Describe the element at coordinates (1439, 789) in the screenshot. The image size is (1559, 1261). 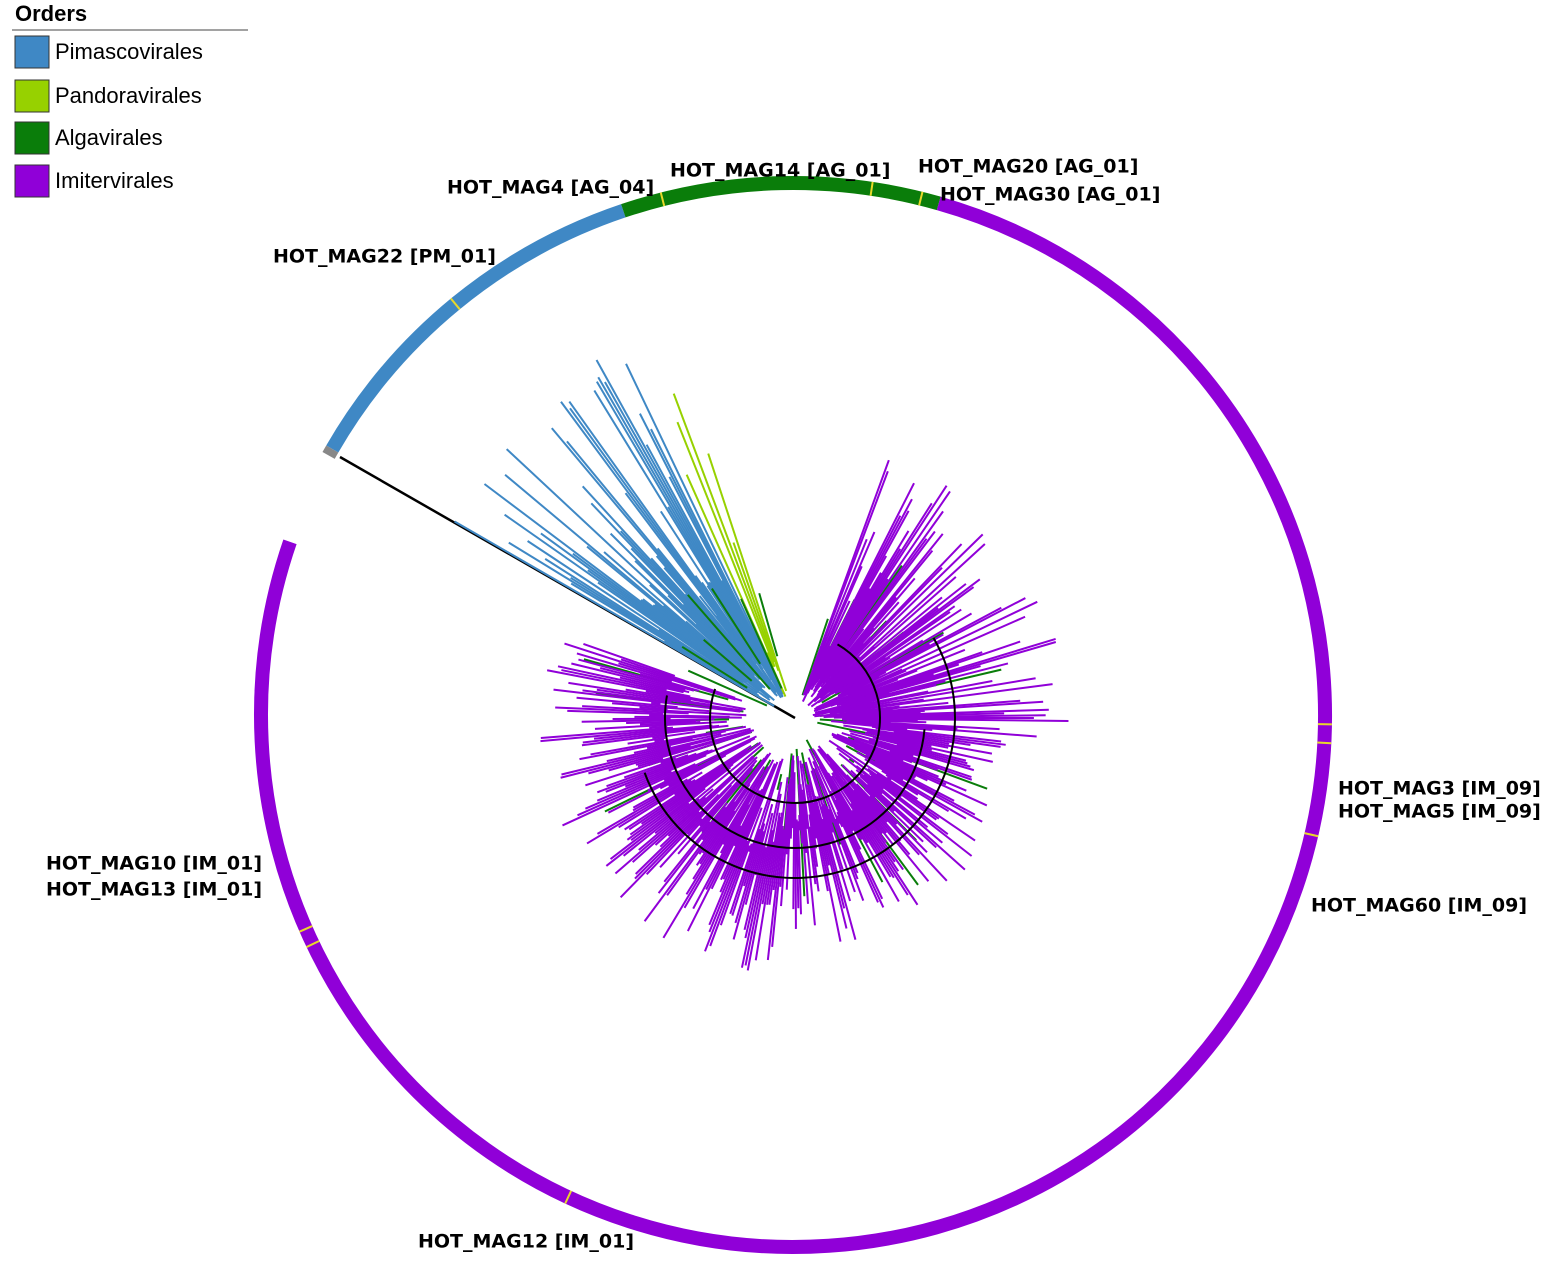
I see `leaf-label: HOT_MAG3 [IM_09]` at that location.